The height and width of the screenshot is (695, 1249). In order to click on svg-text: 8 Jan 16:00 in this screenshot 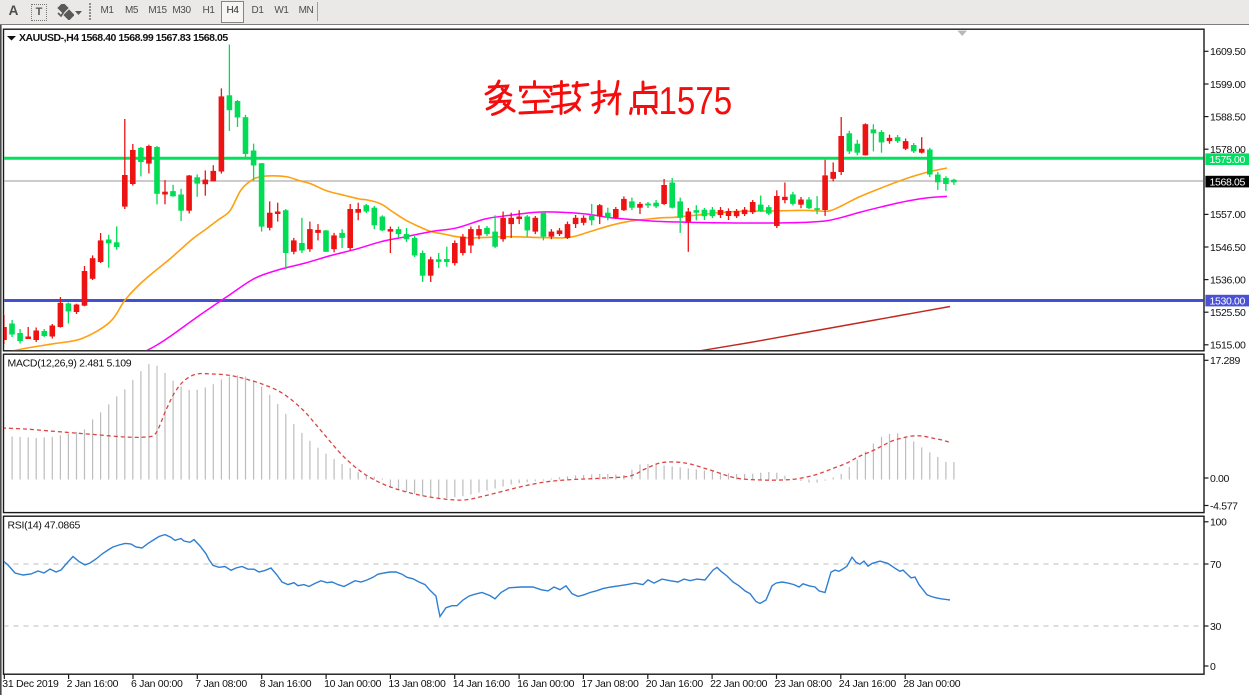, I will do `click(286, 684)`.